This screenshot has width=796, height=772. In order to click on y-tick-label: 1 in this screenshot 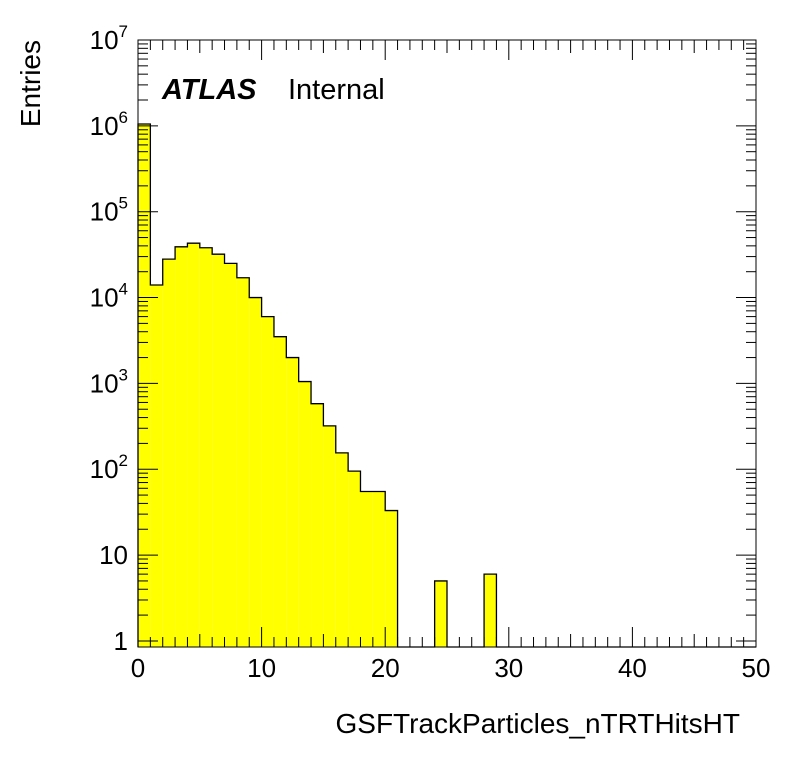, I will do `click(121, 641)`.